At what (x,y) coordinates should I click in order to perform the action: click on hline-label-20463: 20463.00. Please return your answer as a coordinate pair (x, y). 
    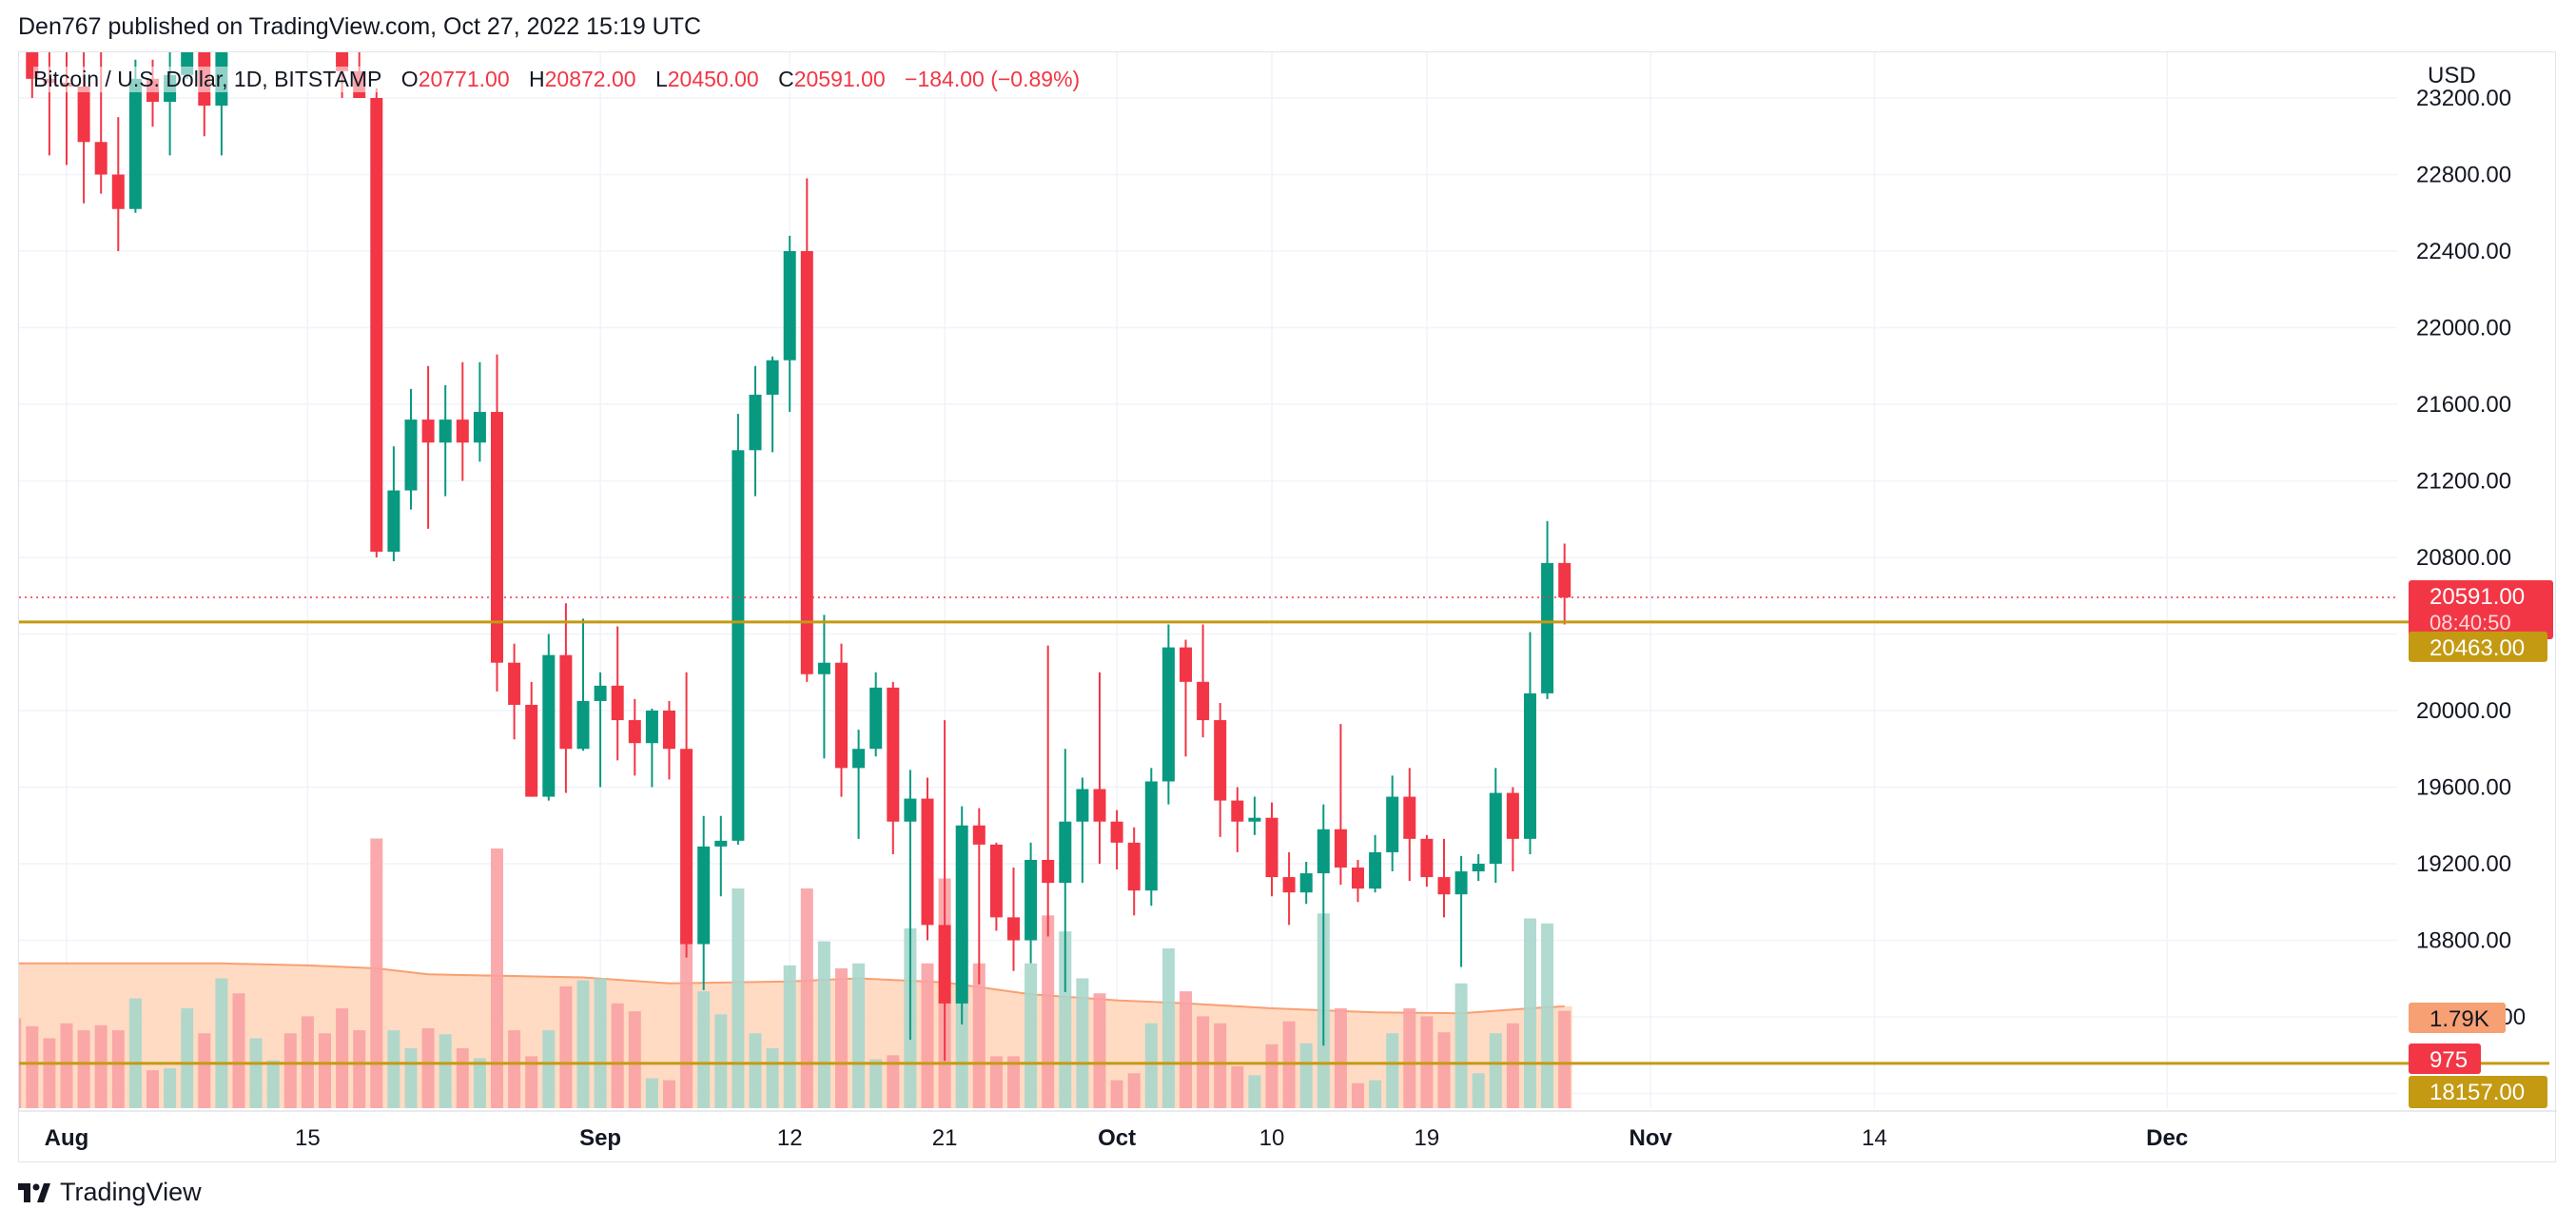
    Looking at the image, I should click on (2477, 648).